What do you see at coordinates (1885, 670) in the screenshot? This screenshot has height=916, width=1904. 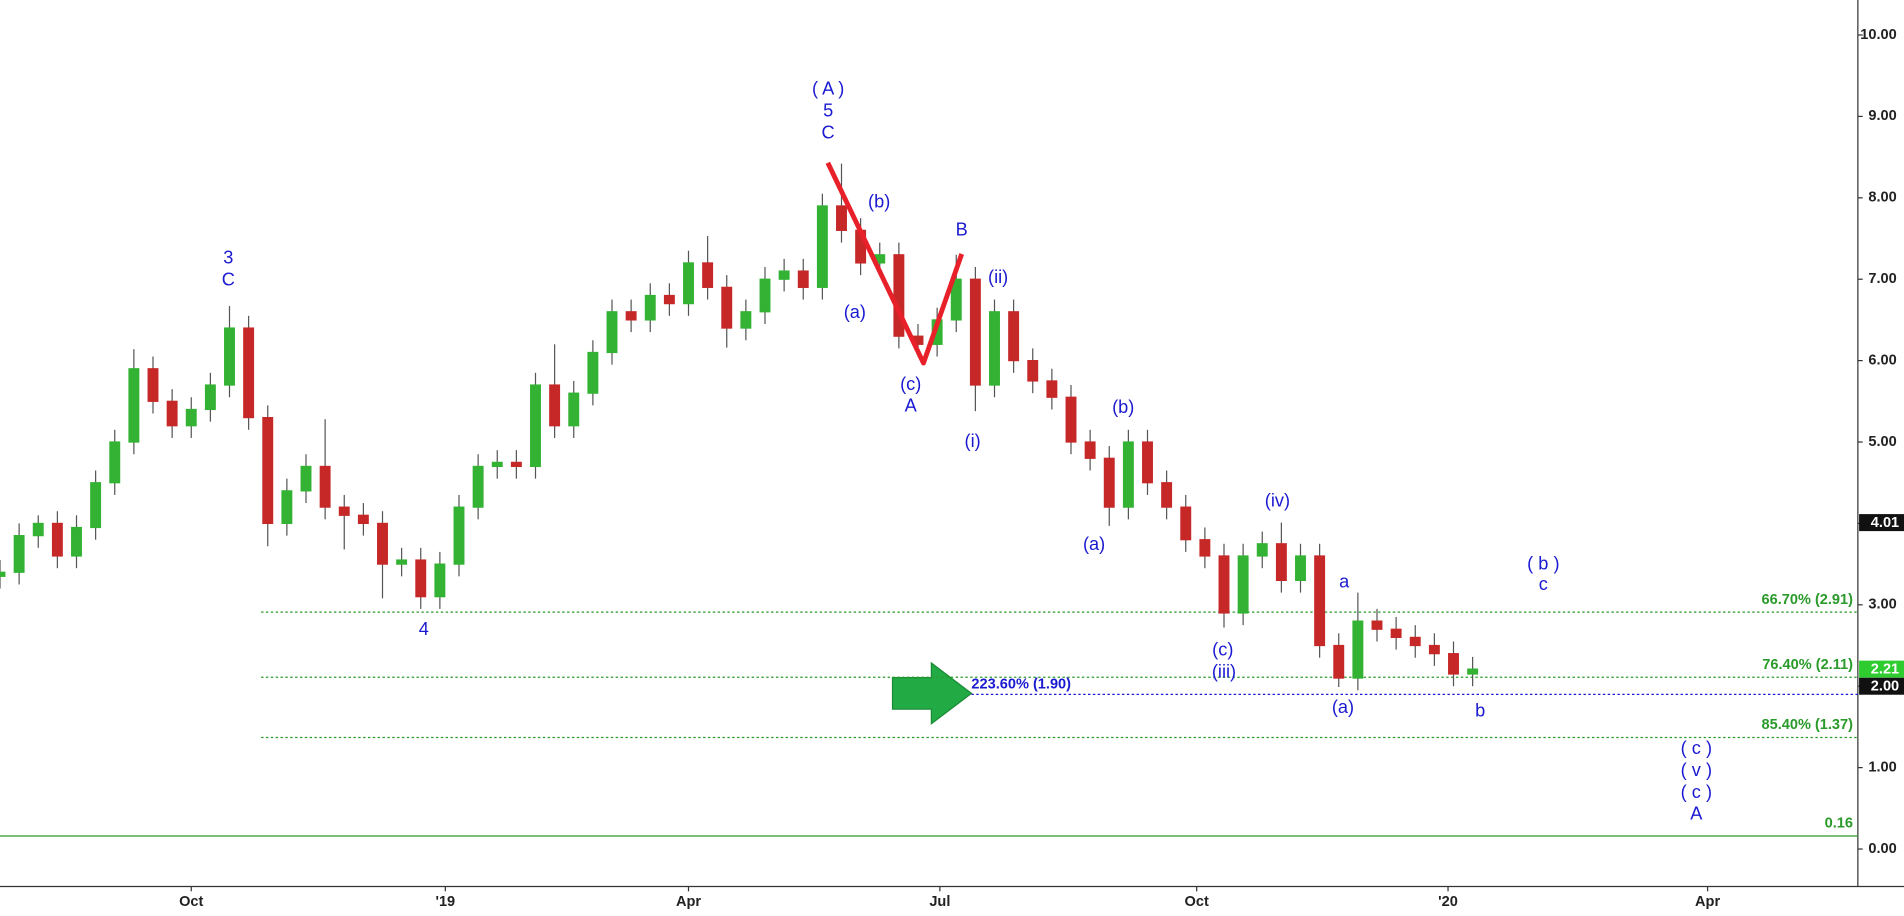 I see `price-label: 2.21` at bounding box center [1885, 670].